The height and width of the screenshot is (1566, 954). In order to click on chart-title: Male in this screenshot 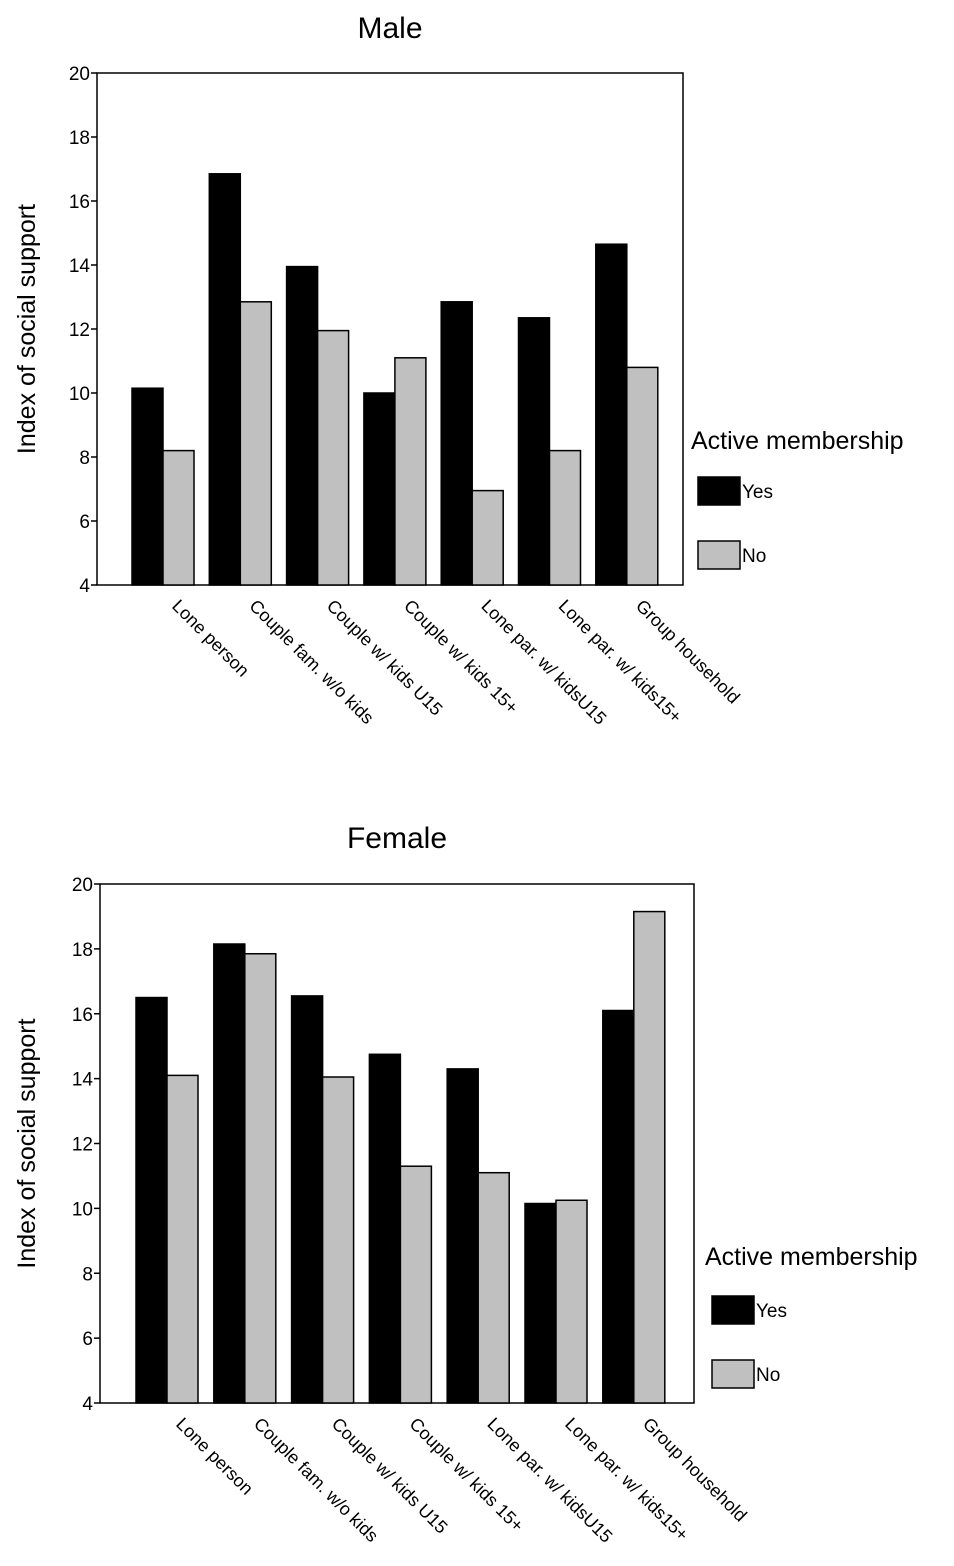, I will do `click(389, 28)`.